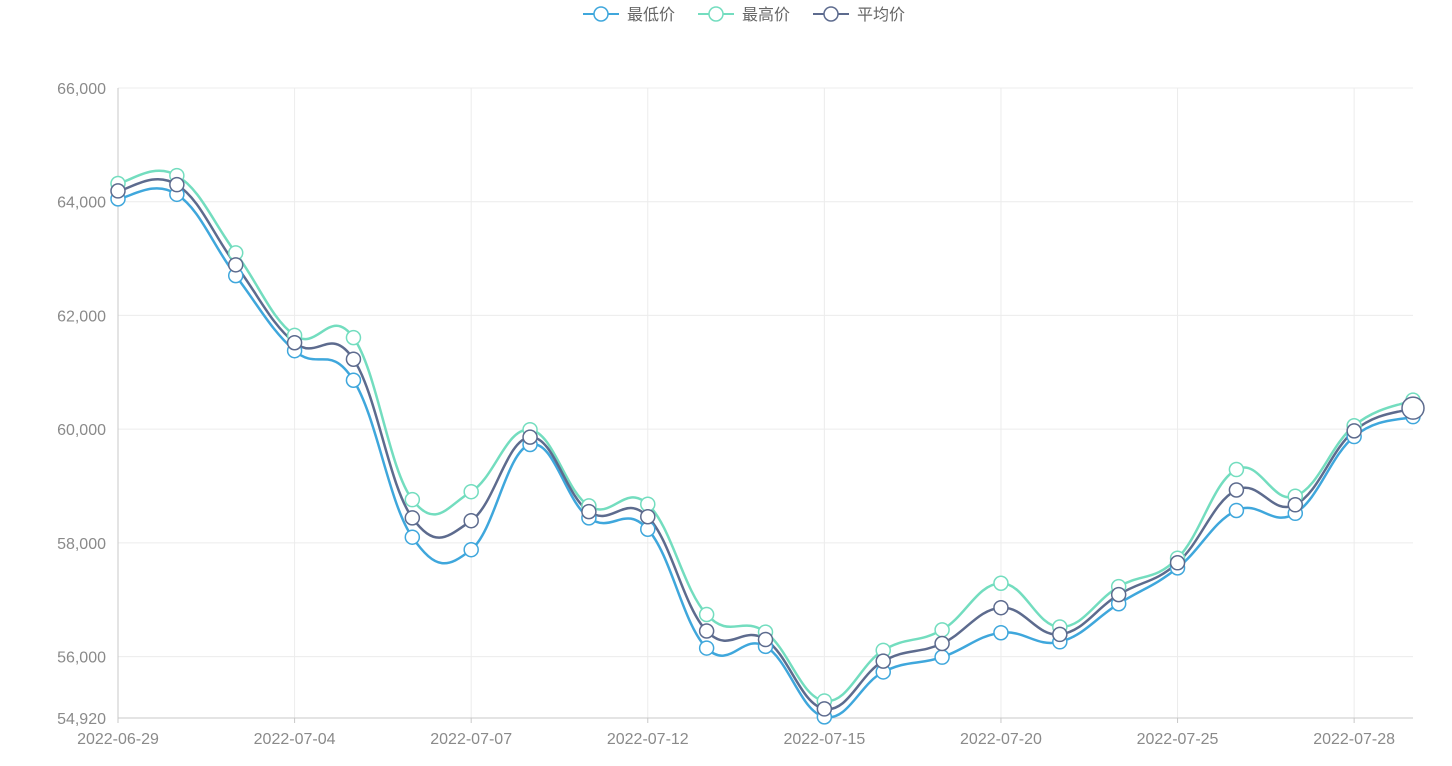 Image resolution: width=1452 pixels, height=766 pixels. I want to click on x-tick-label: 2022-07-28, so click(1354, 739).